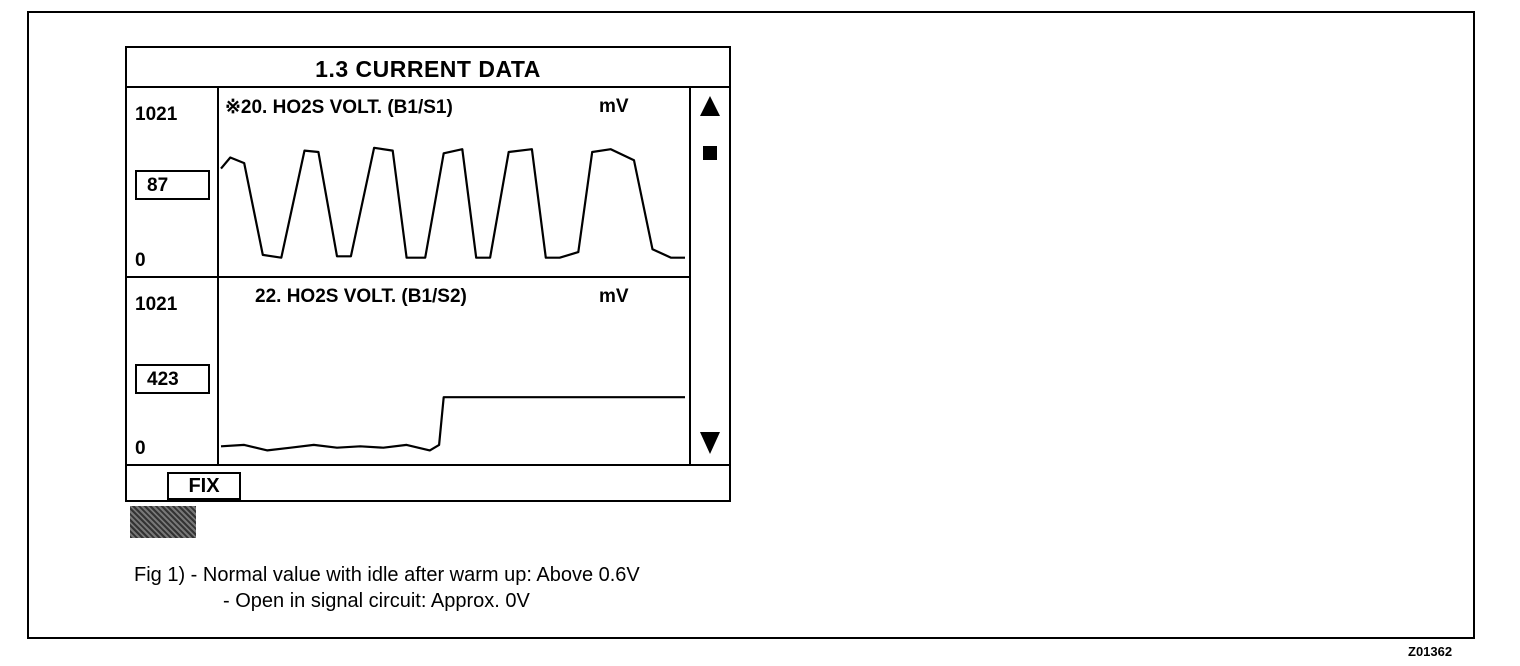  Describe the element at coordinates (710, 153) in the screenshot. I see `scroll-thumb` at that location.